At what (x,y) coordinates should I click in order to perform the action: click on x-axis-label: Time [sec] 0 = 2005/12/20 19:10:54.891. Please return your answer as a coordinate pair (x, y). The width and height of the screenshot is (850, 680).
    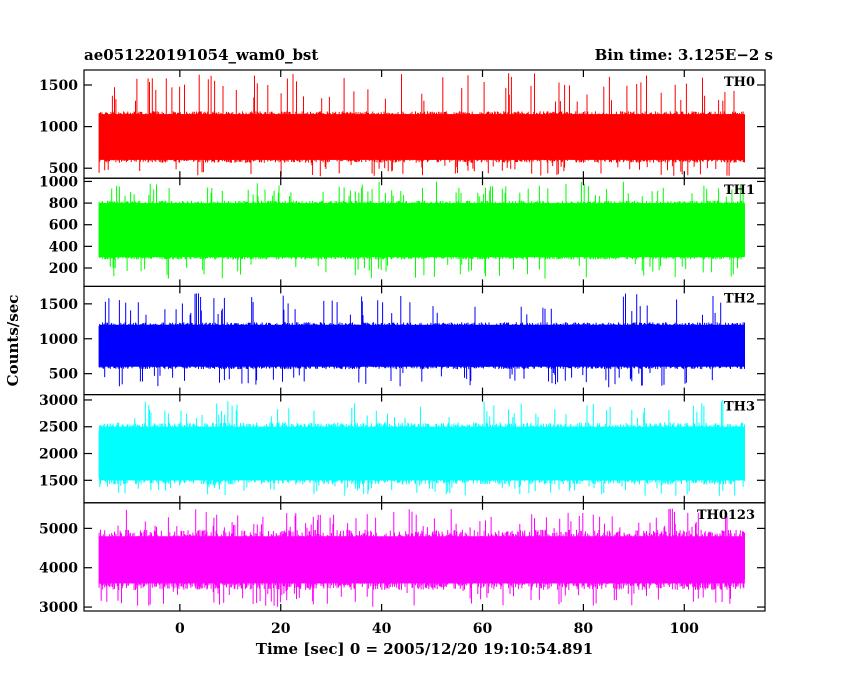
    Looking at the image, I should click on (424, 649).